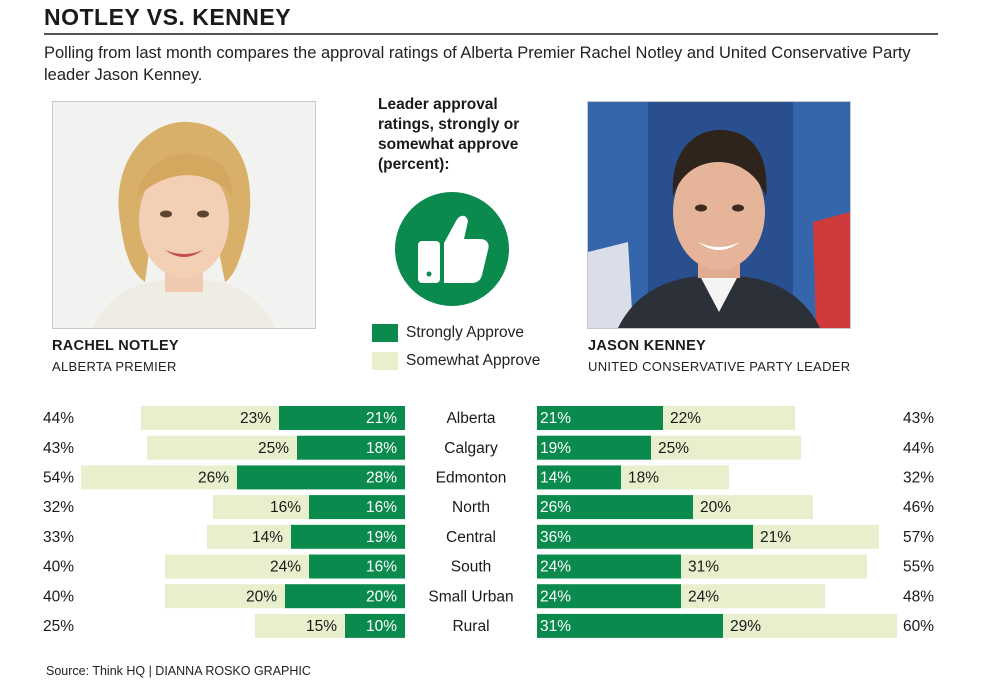 This screenshot has width=1000, height=700. Describe the element at coordinates (719, 215) in the screenshot. I see `kenney-photo` at that location.